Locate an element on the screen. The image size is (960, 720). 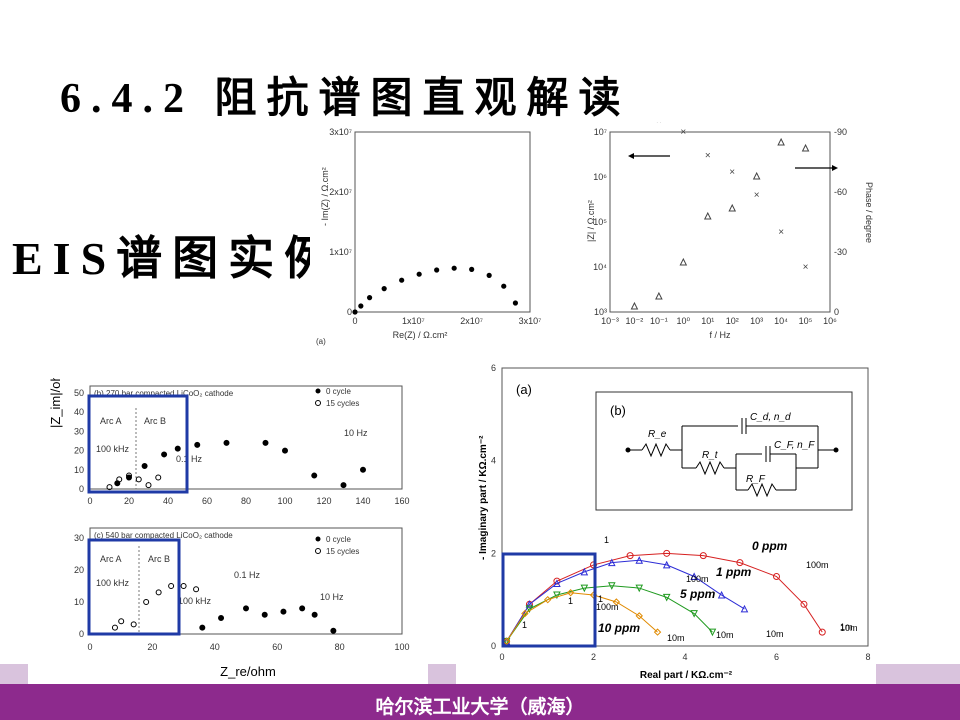
panel-b-xlabel: f / Hz is located at coordinates (720, 335).